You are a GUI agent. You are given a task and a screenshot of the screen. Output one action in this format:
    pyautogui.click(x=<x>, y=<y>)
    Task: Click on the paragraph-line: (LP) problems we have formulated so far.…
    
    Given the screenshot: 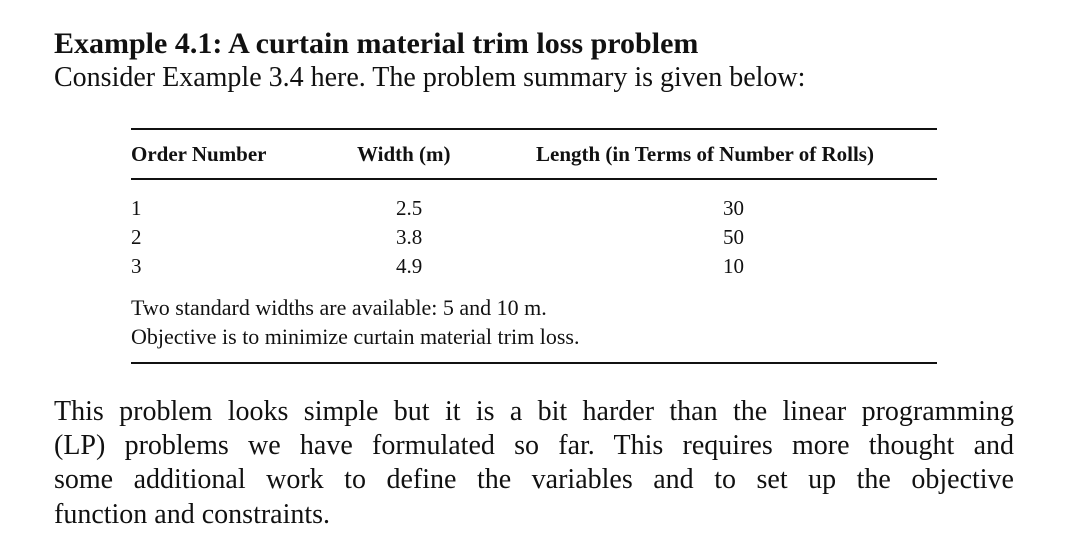 What is the action you would take?
    pyautogui.click(x=534, y=445)
    